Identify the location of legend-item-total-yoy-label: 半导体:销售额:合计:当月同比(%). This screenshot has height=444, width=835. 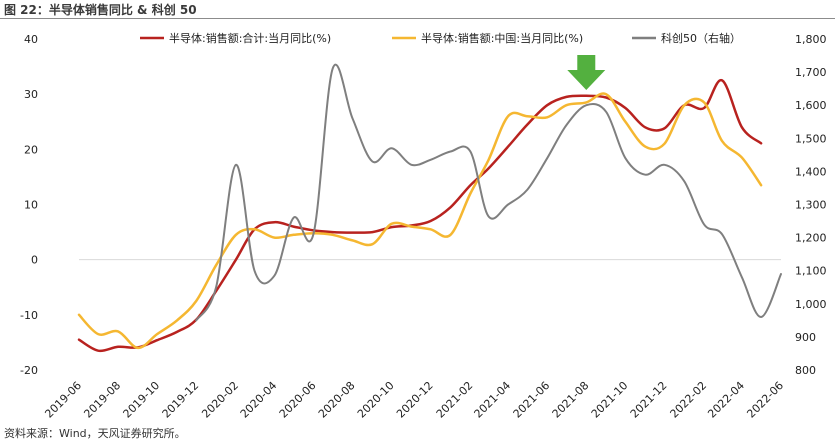
(250, 38).